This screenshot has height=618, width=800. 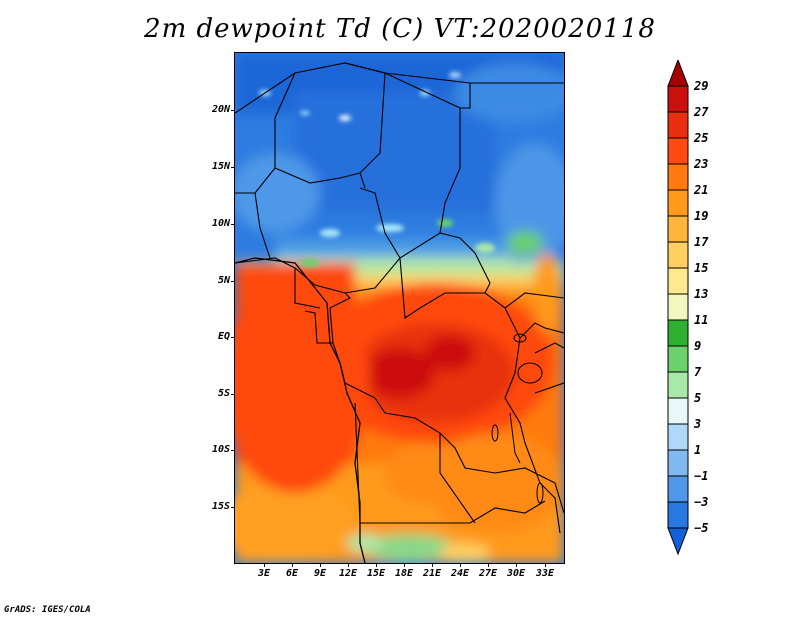 What do you see at coordinates (698, 450) in the screenshot?
I see `colorbar-label-1: 1` at bounding box center [698, 450].